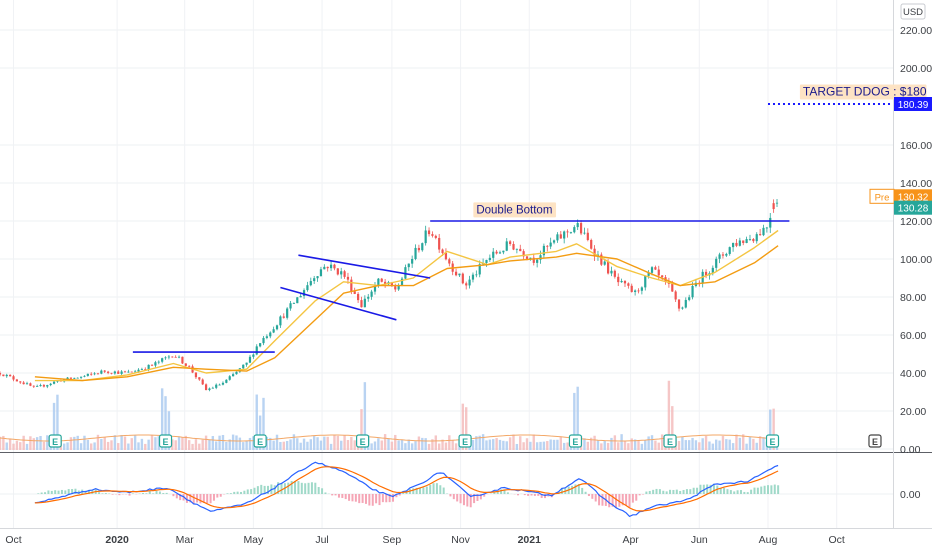  I want to click on price-badge-label: 180.39, so click(913, 105).